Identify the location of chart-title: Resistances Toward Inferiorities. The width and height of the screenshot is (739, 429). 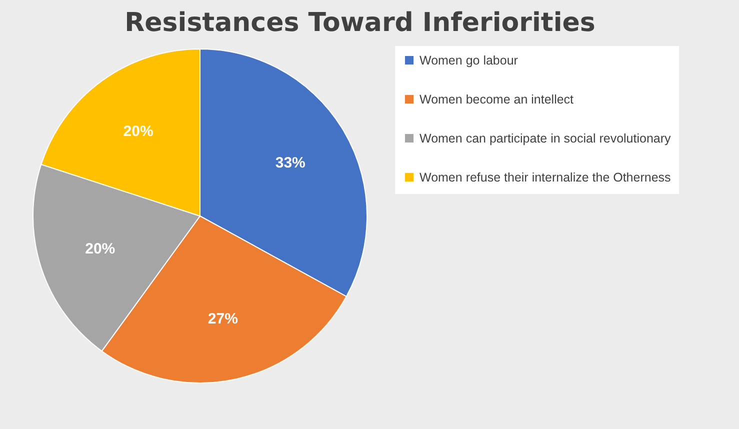
(360, 23).